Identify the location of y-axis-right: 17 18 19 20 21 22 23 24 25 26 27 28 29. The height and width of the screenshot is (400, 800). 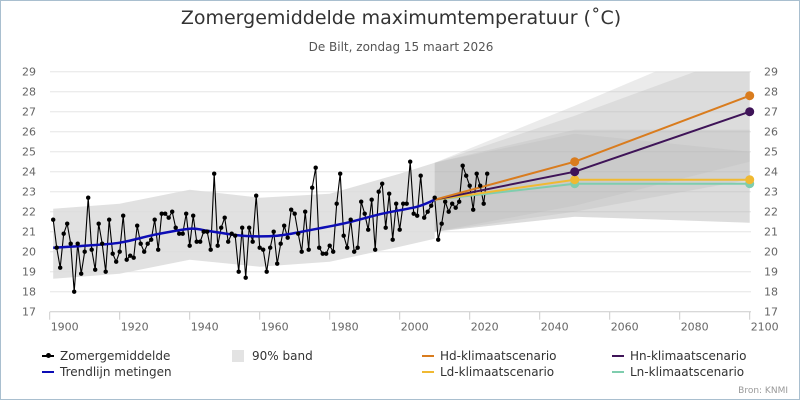
(771, 192).